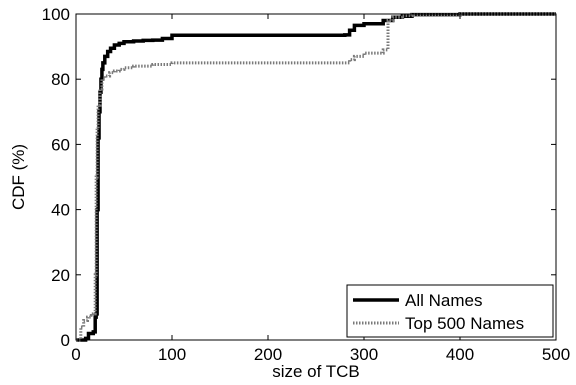 Image resolution: width=576 pixels, height=385 pixels. I want to click on x-tick-label: 500, so click(556, 354).